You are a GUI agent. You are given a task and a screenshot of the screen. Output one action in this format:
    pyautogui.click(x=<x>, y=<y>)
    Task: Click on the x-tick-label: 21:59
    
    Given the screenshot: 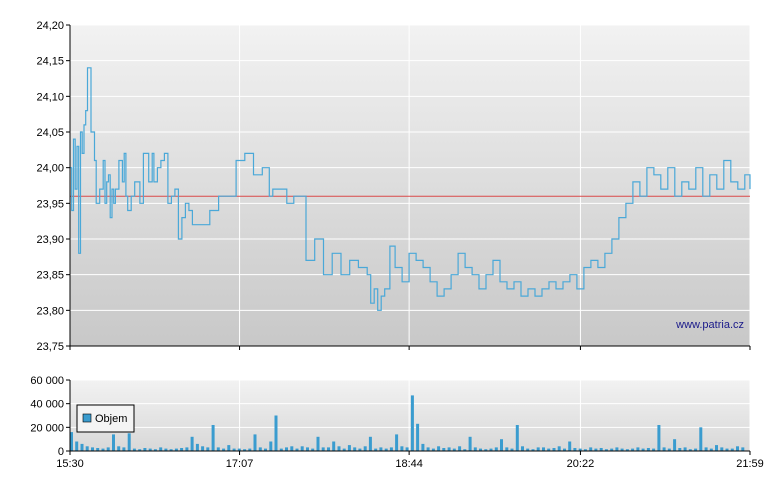 What is the action you would take?
    pyautogui.click(x=750, y=464)
    